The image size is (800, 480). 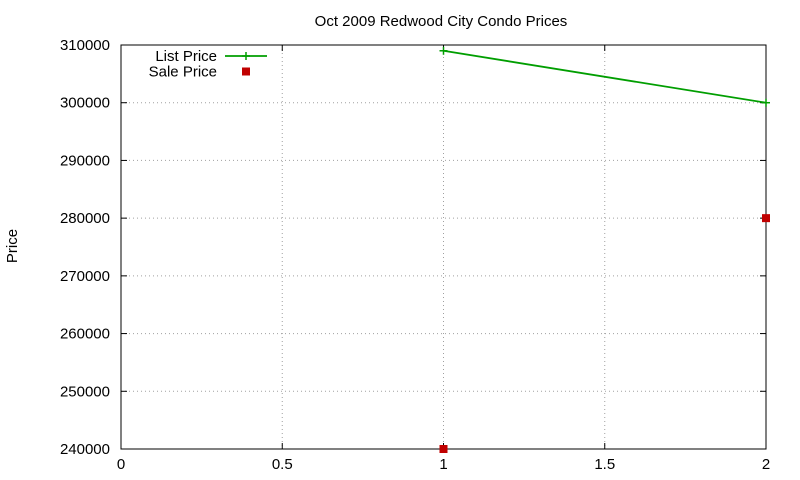 I want to click on y-tick-label: 290000, so click(x=85, y=160).